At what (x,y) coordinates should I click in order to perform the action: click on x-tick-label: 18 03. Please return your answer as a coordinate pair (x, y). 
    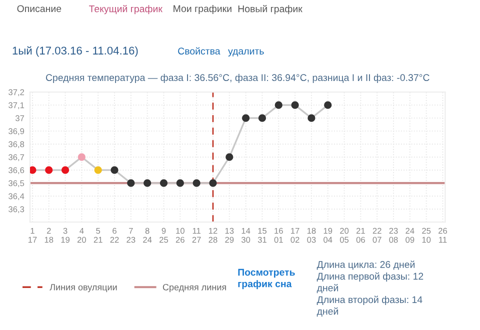
    Looking at the image, I should click on (311, 235).